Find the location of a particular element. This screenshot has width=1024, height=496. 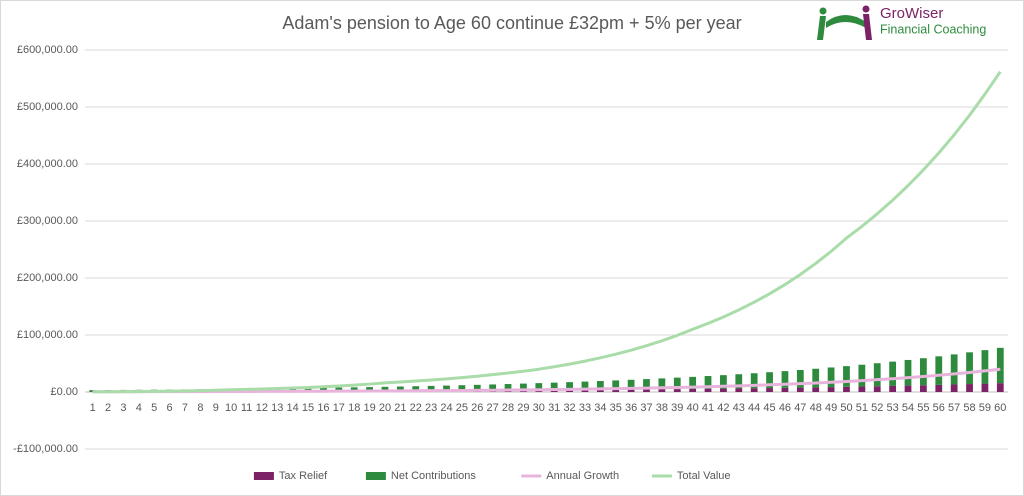

logo-tagline: Financial Coaching is located at coordinates (933, 29).